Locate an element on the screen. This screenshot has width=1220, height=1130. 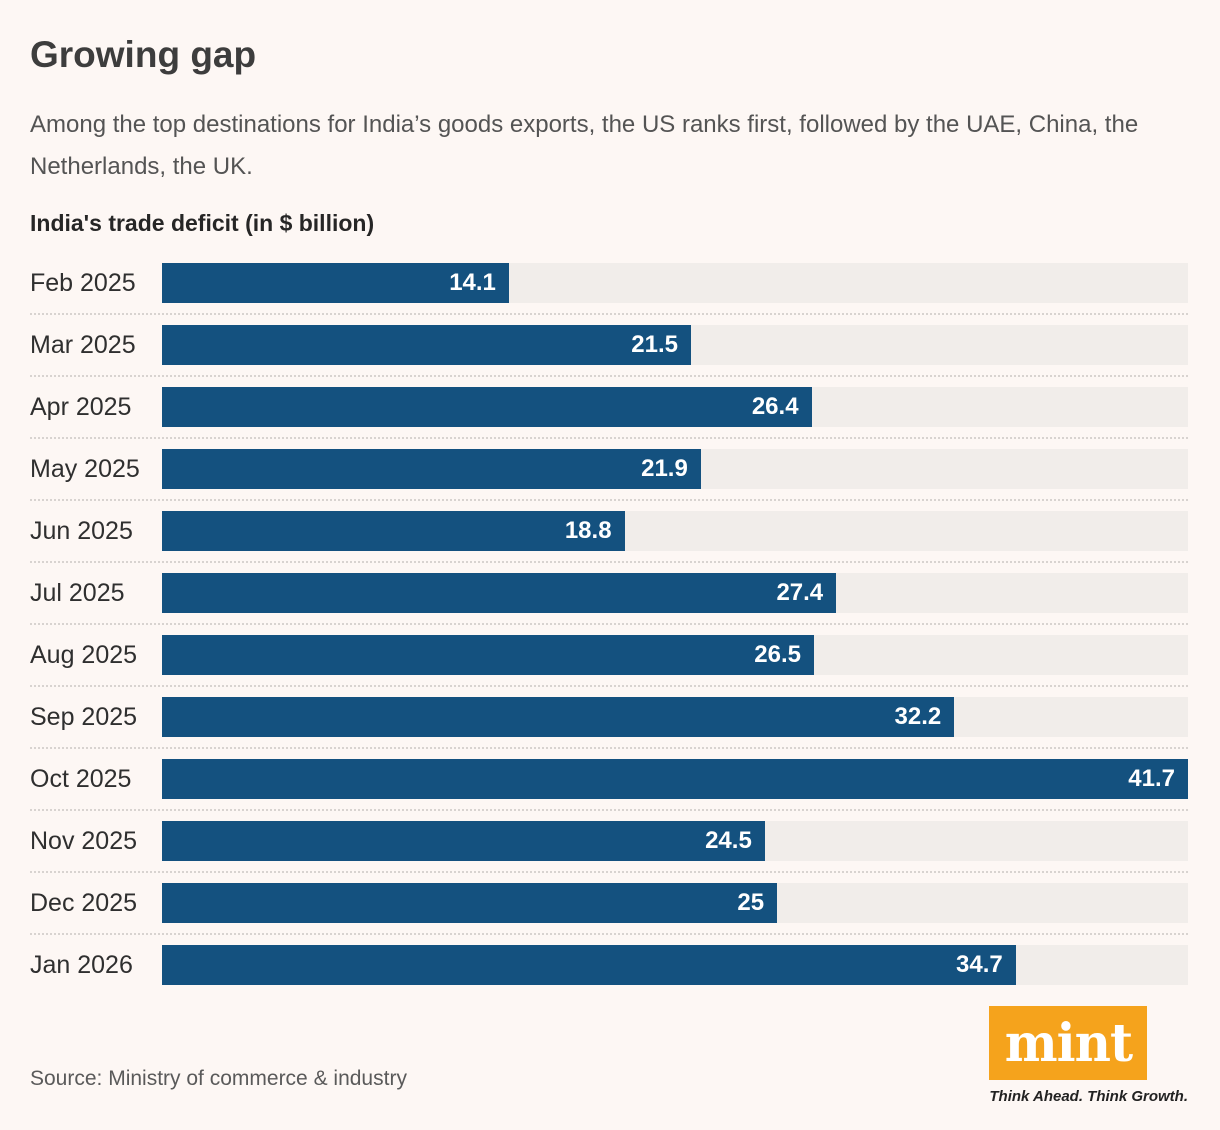
chart-row: Oct 2025 41.7 is located at coordinates (609, 780).